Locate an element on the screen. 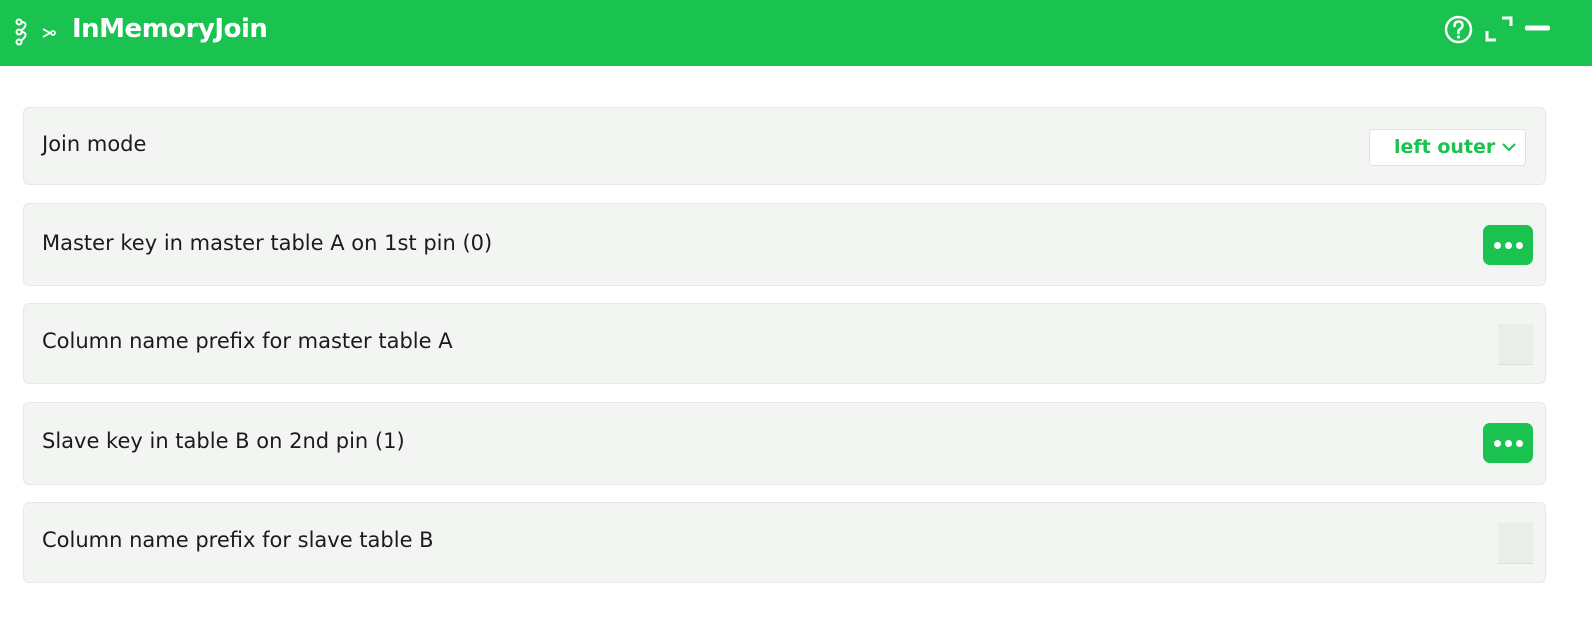 The height and width of the screenshot is (621, 1592). window-title: InMemoryJoin is located at coordinates (170, 29).